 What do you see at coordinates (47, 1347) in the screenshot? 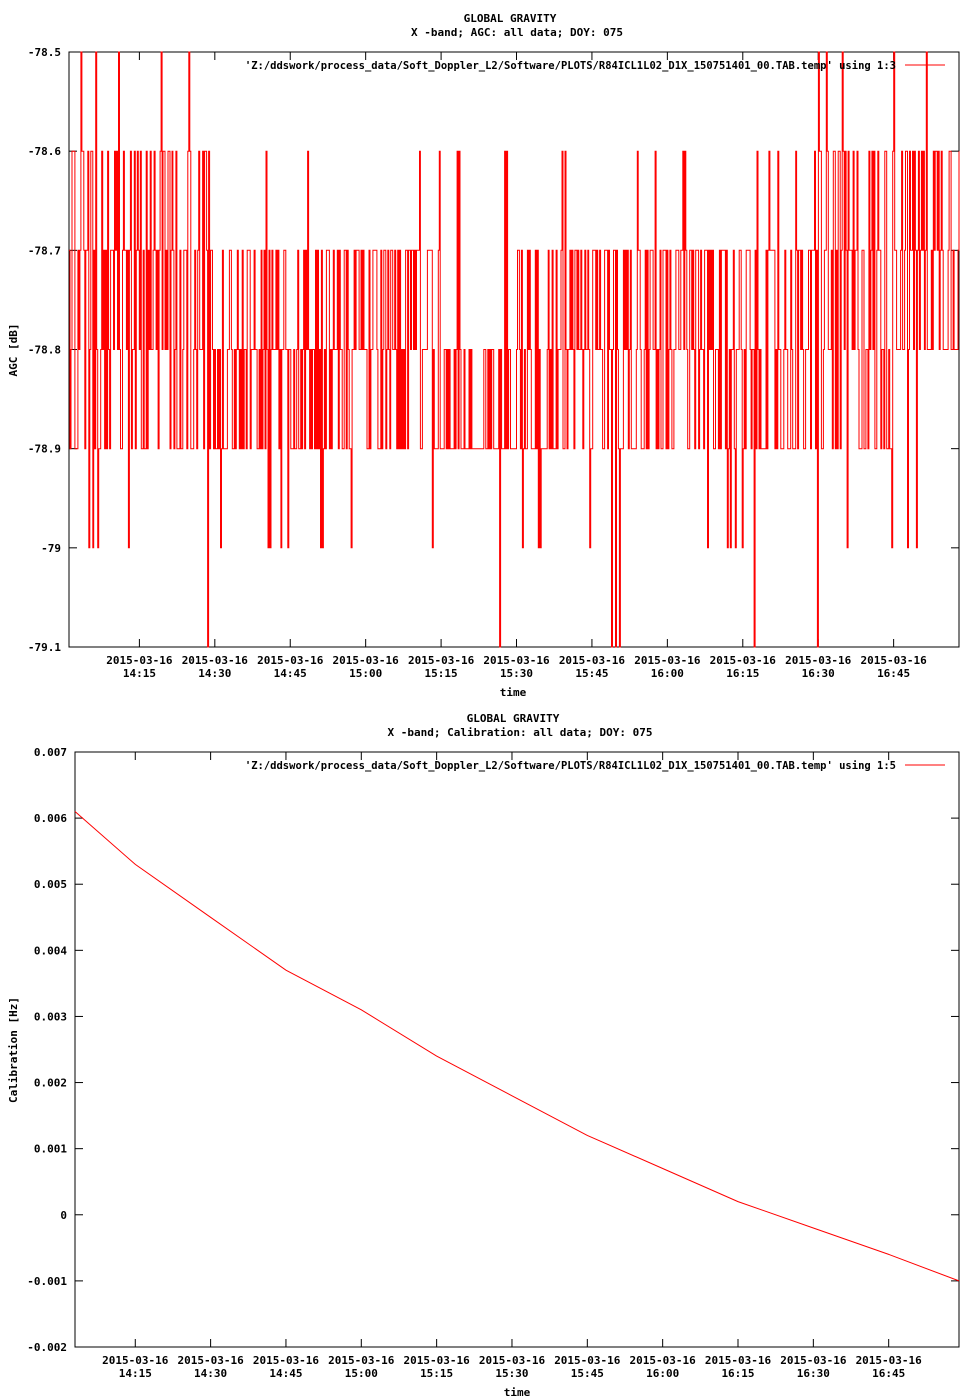
I see `y-tick-label: -0.002` at bounding box center [47, 1347].